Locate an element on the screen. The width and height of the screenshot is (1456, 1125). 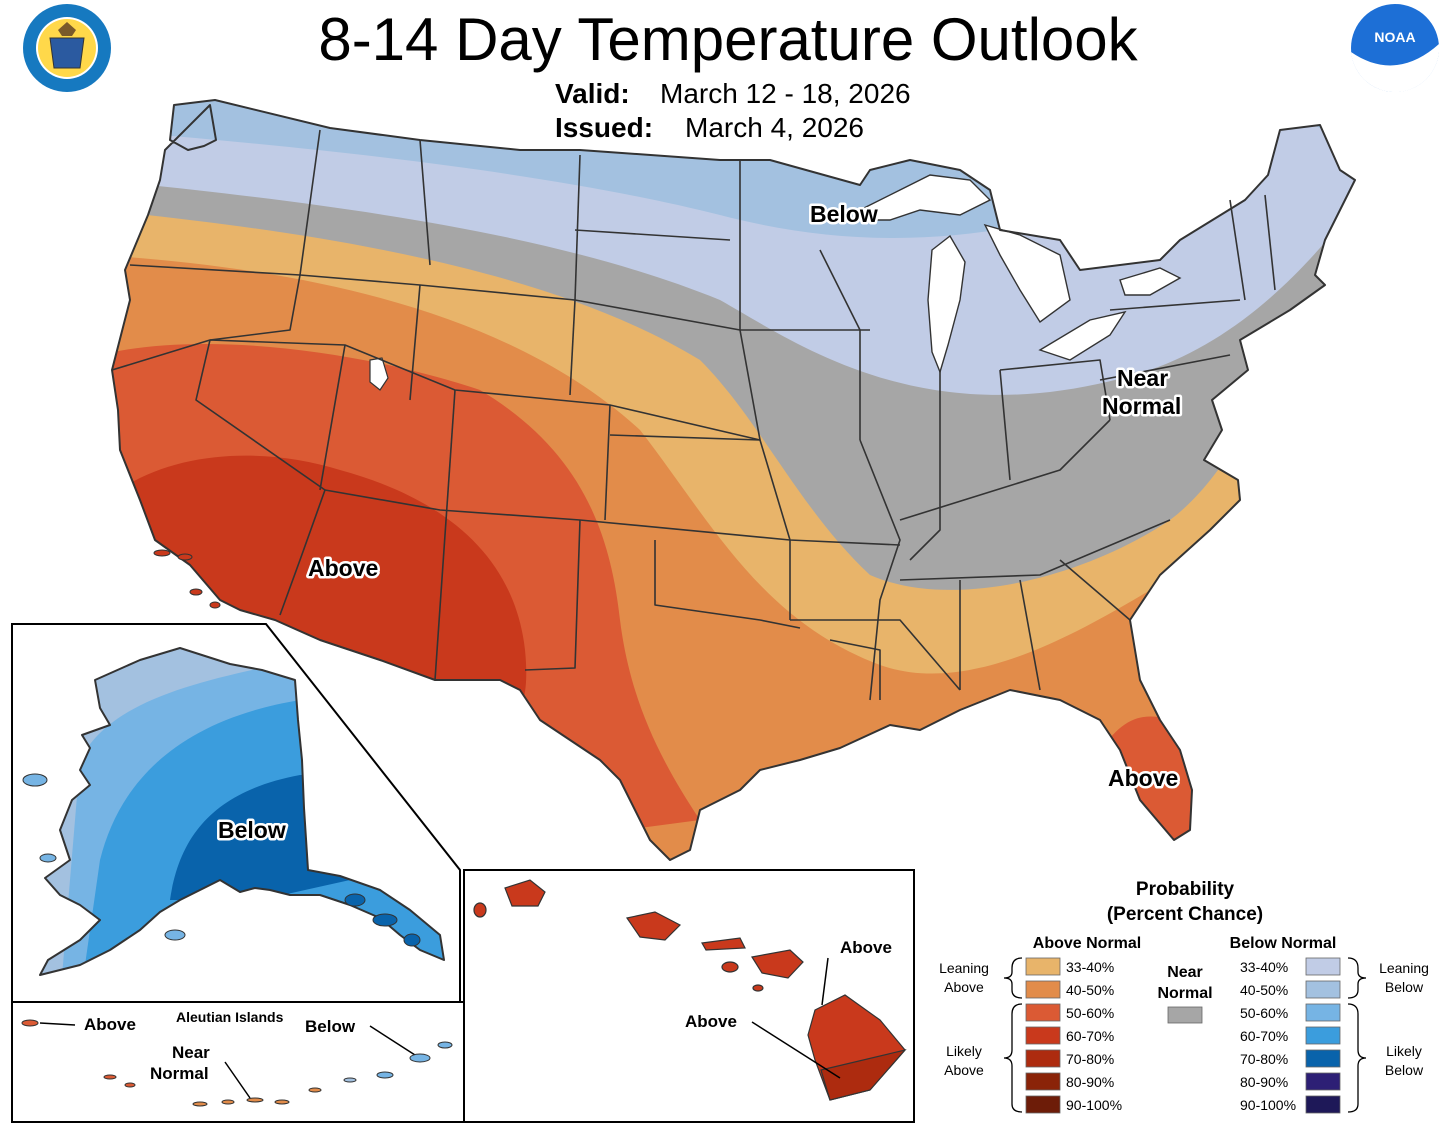
legend-below-range-label: 80-90% is located at coordinates (1264, 1082).